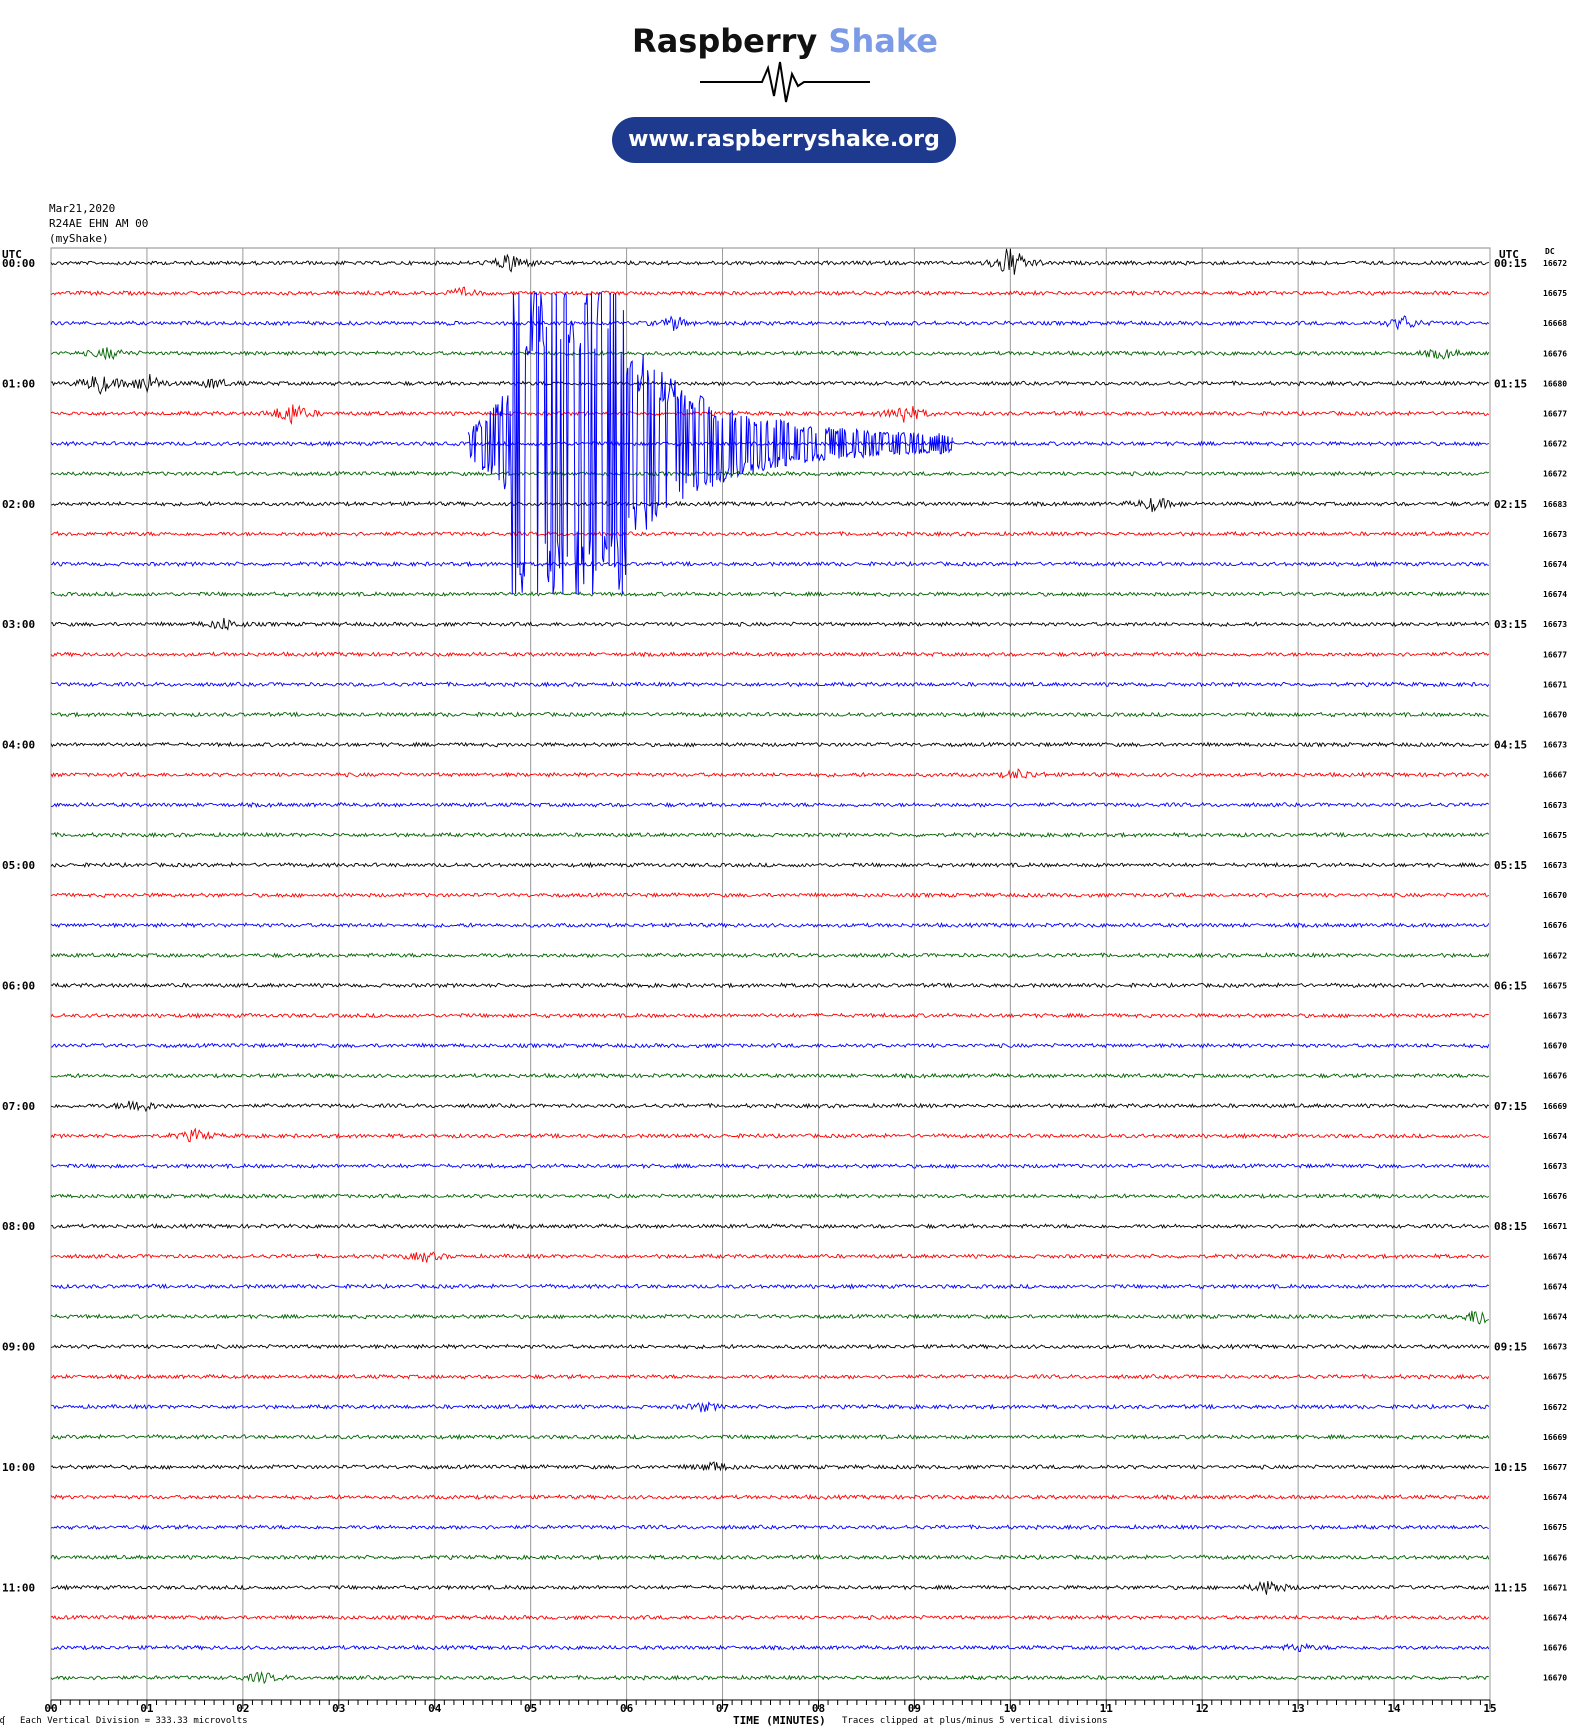 This screenshot has width=1570, height=1732. I want to click on x-tick-label: 15, so click(1489, 1708).